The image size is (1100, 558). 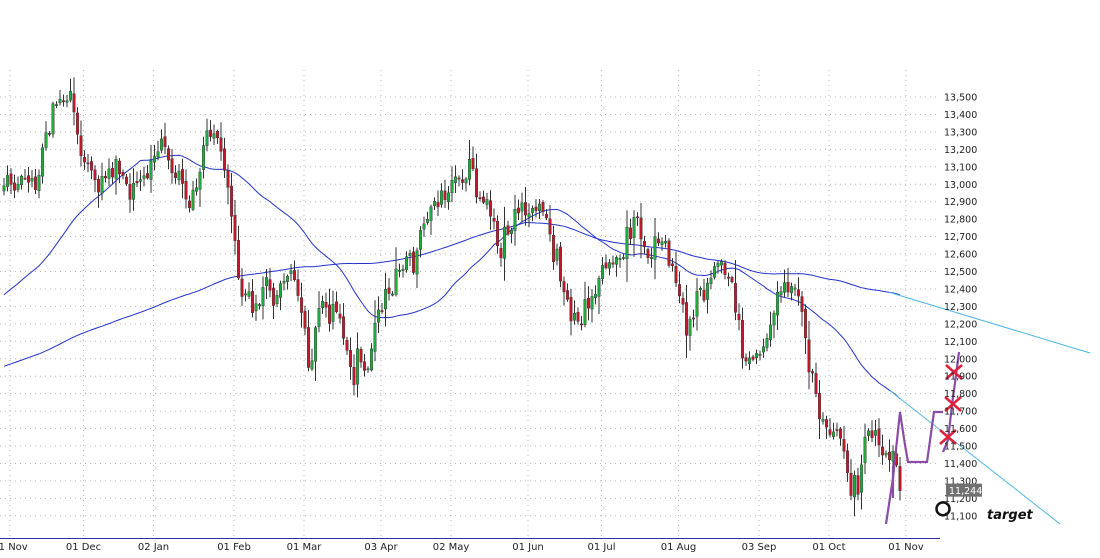 I want to click on x-tick-label: 03 Apr, so click(x=381, y=547).